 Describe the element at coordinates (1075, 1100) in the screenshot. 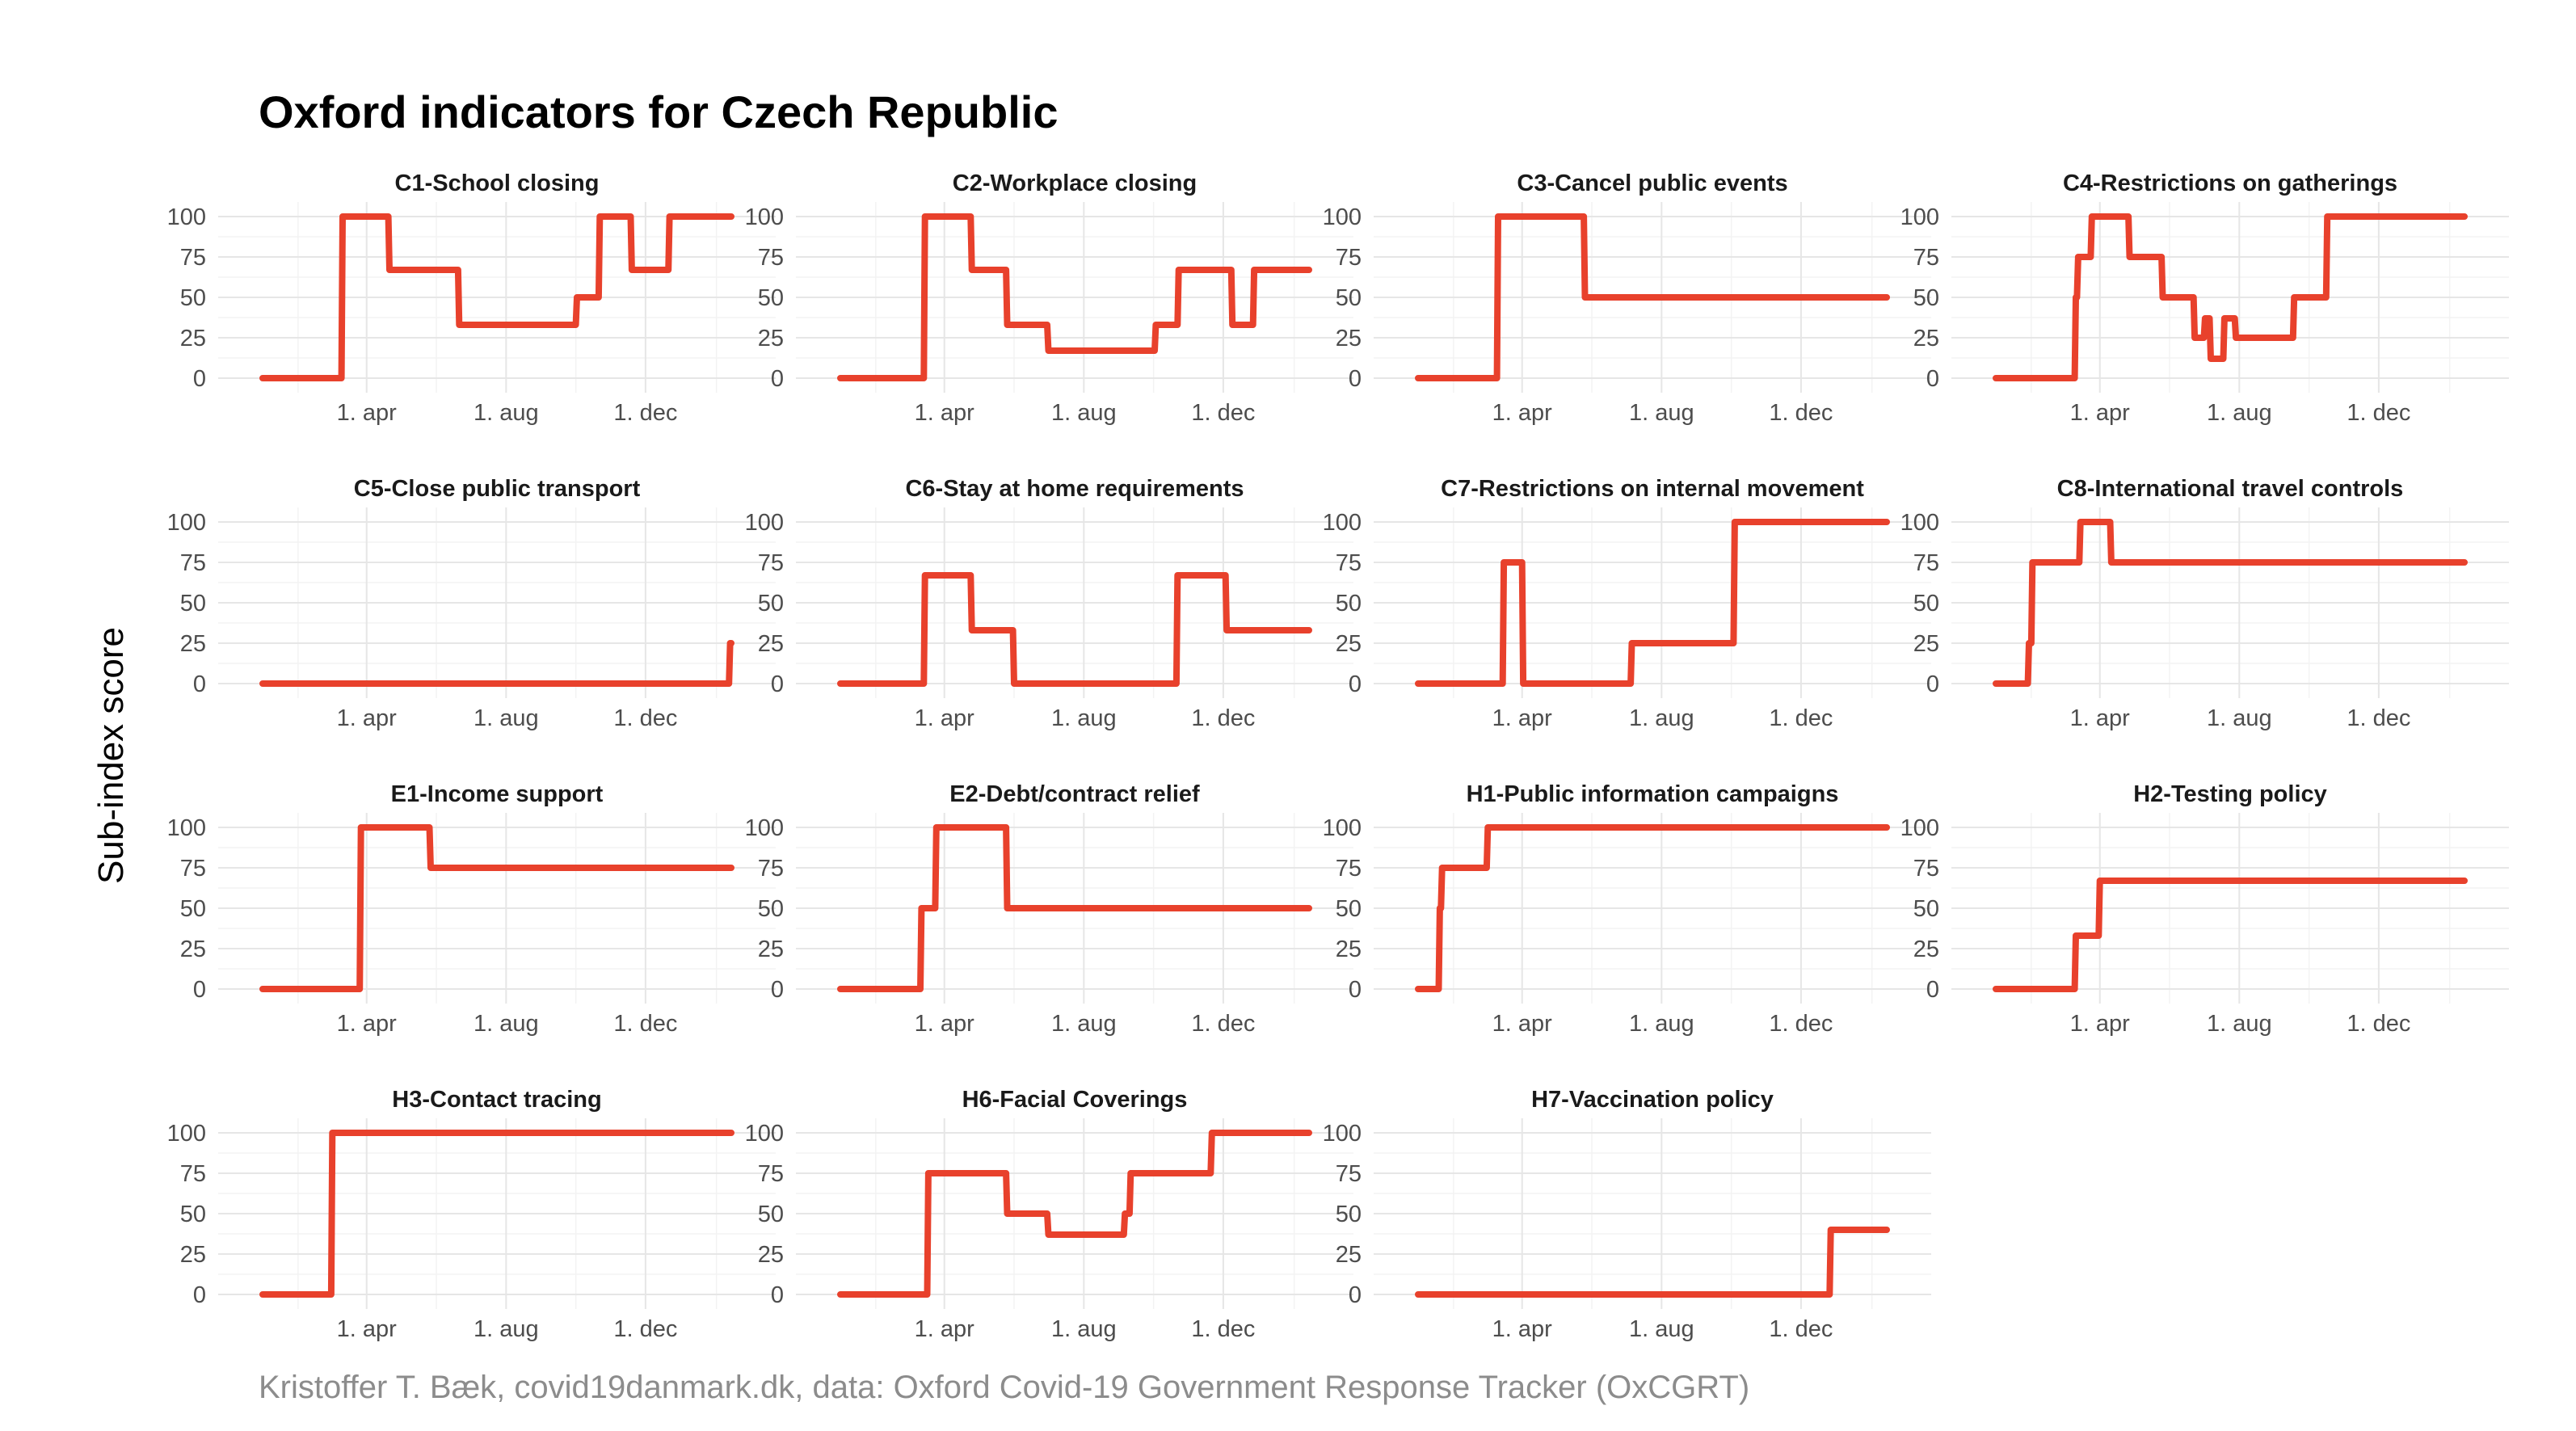

I see `facet-title: H6-Facial Coverings` at that location.